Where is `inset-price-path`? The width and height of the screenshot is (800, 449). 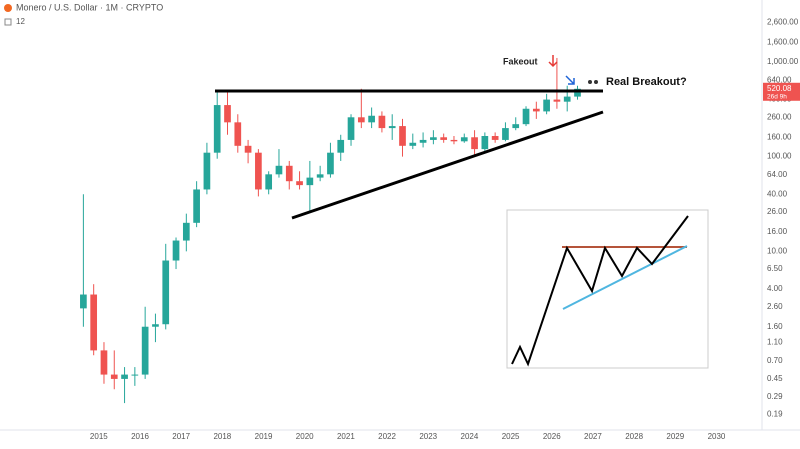
inset-price-path is located at coordinates (600, 291).